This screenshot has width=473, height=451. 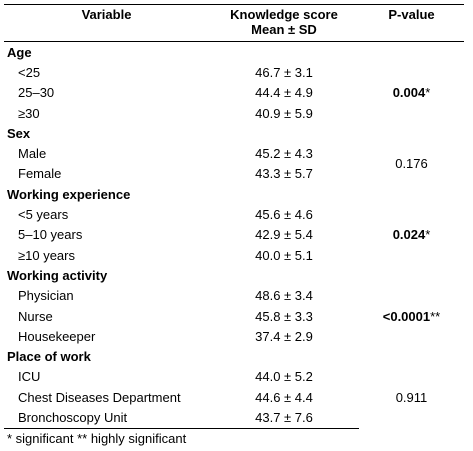 What do you see at coordinates (284, 93) in the screenshot?
I see `row-score: 44.4 ± 4.9` at bounding box center [284, 93].